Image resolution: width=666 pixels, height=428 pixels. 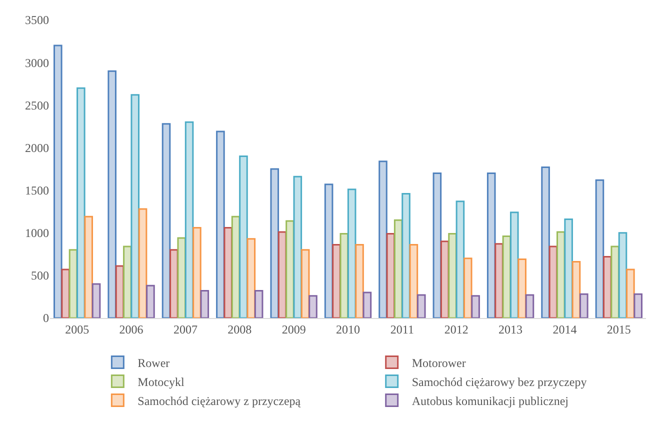 What do you see at coordinates (40, 275) in the screenshot?
I see `y-tick-label: 500` at bounding box center [40, 275].